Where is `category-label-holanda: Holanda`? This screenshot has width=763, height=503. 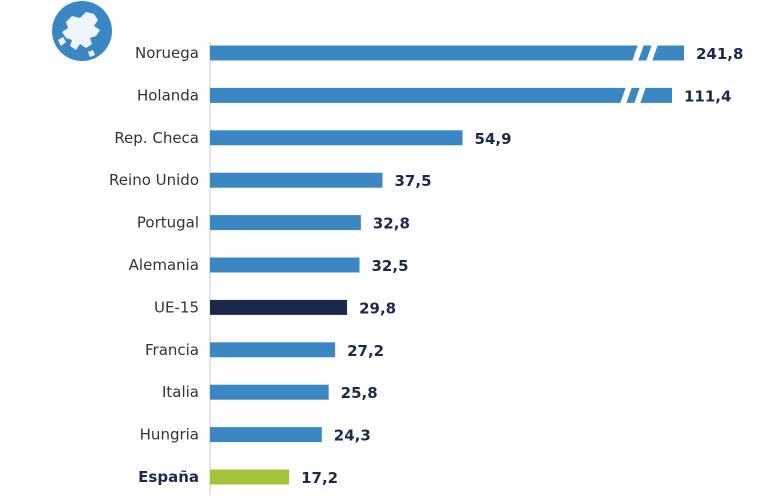 category-label-holanda: Holanda is located at coordinates (168, 95).